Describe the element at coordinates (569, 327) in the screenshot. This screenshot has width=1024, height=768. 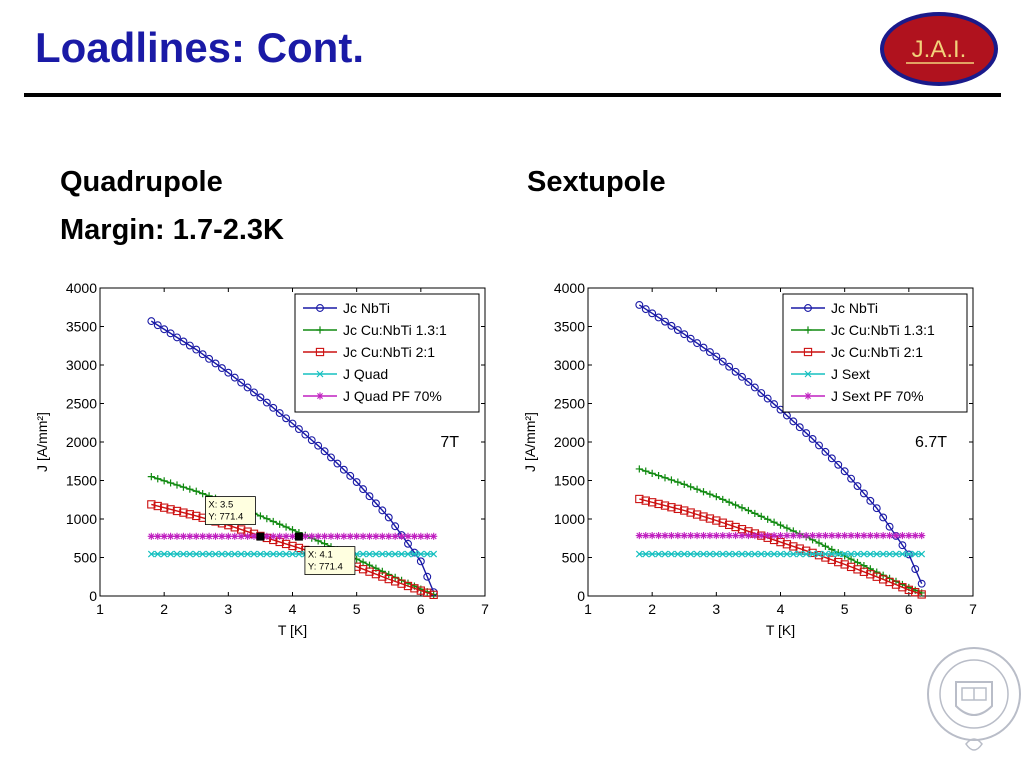
I see `y-tick-label: 3500` at that location.